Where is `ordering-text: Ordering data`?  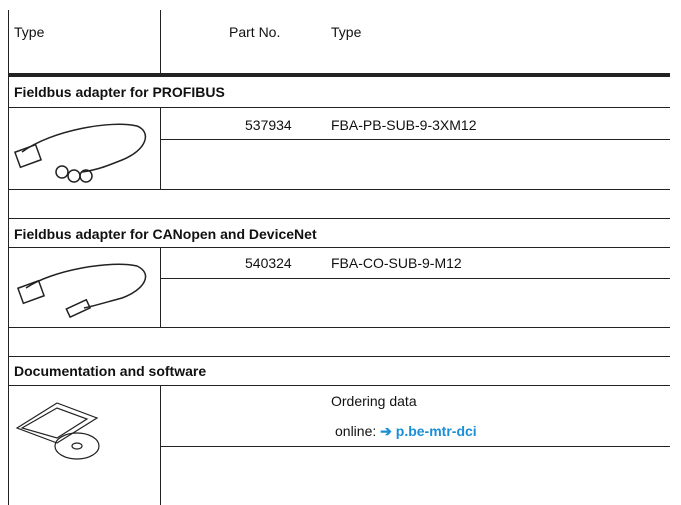
ordering-text: Ordering data is located at coordinates (374, 401).